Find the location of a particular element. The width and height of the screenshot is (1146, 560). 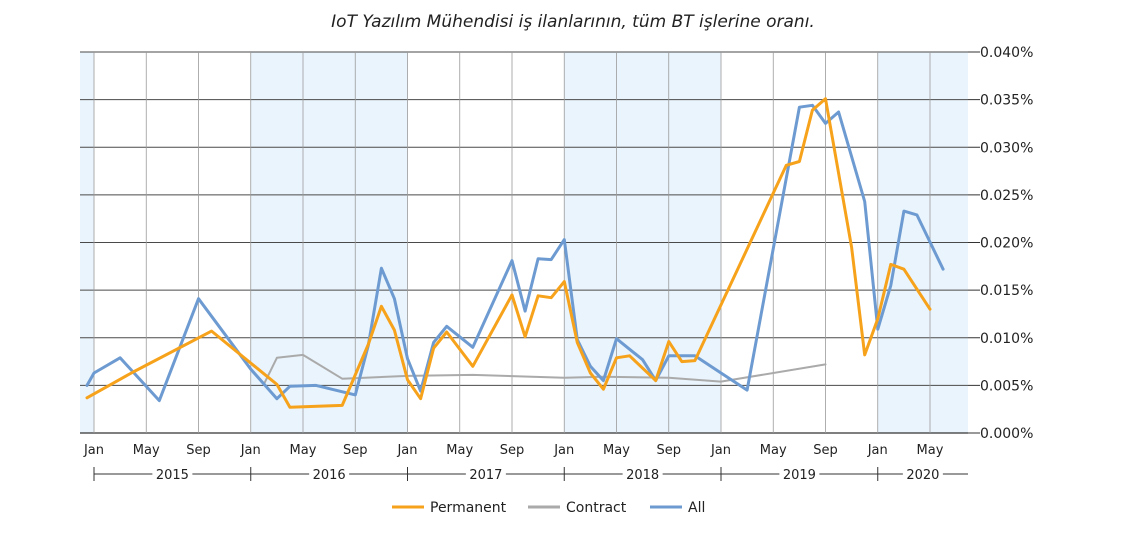

x-year-label: 2015 is located at coordinates (172, 475).